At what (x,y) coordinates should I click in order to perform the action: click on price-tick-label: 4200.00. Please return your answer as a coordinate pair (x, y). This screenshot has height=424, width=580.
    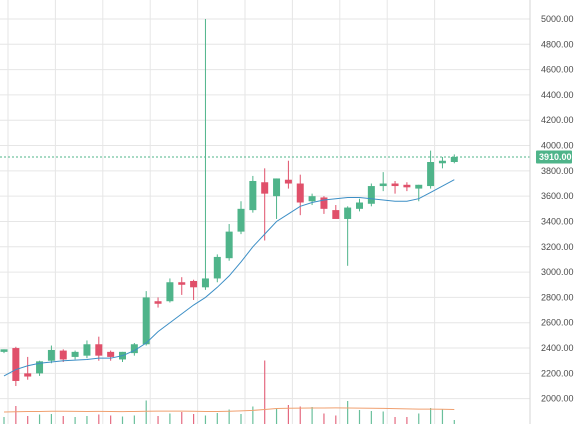
    Looking at the image, I should click on (557, 120).